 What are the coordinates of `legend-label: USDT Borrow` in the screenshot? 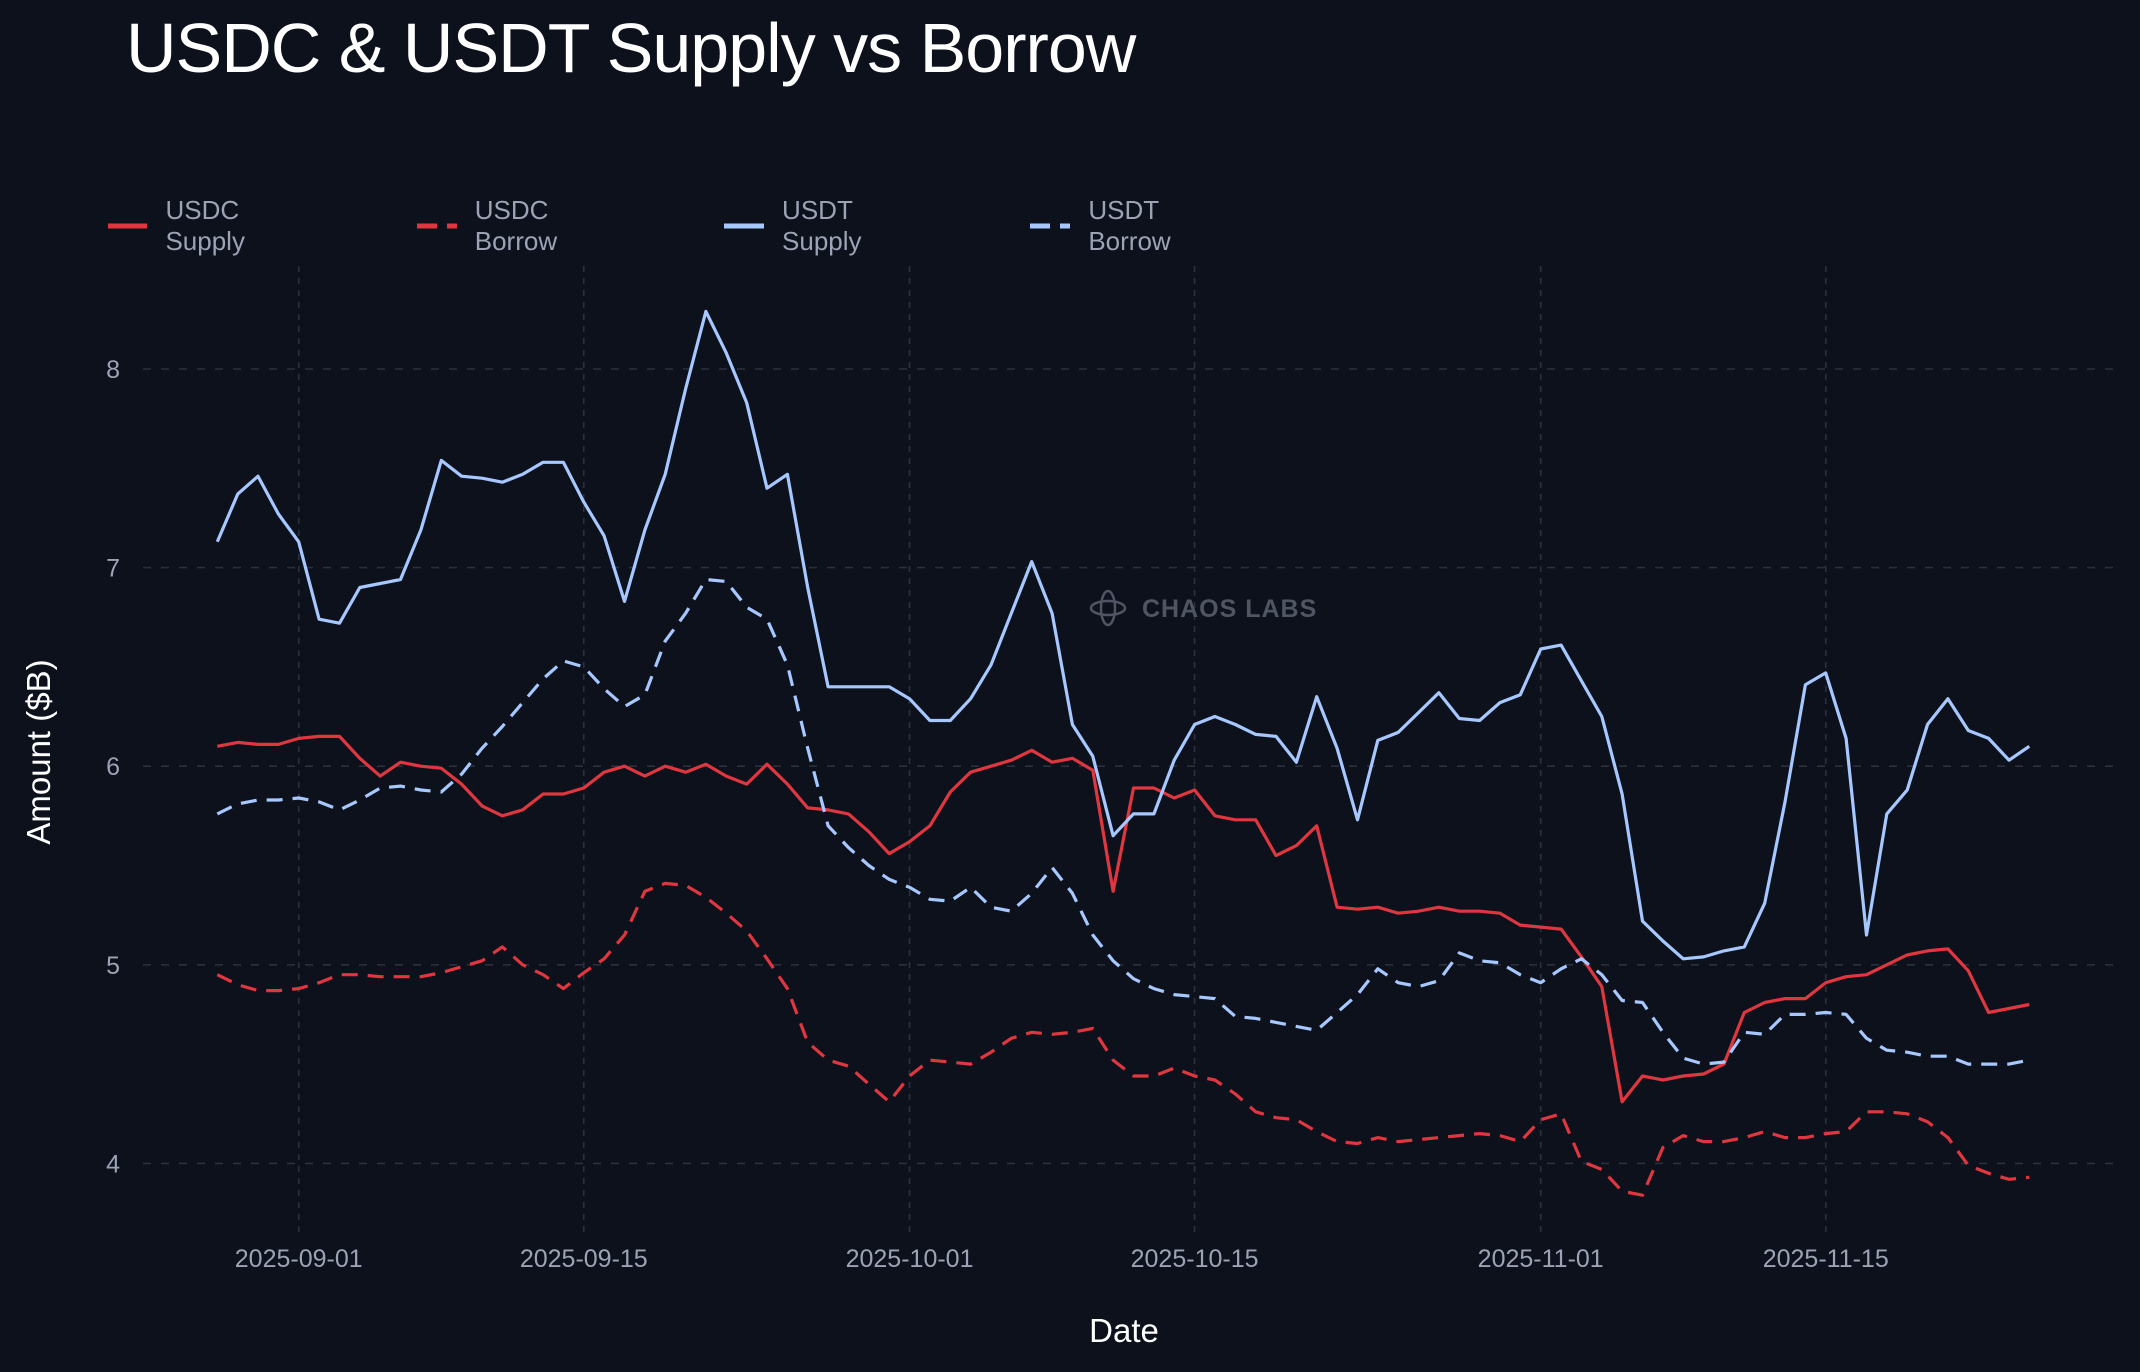 It's located at (1129, 225).